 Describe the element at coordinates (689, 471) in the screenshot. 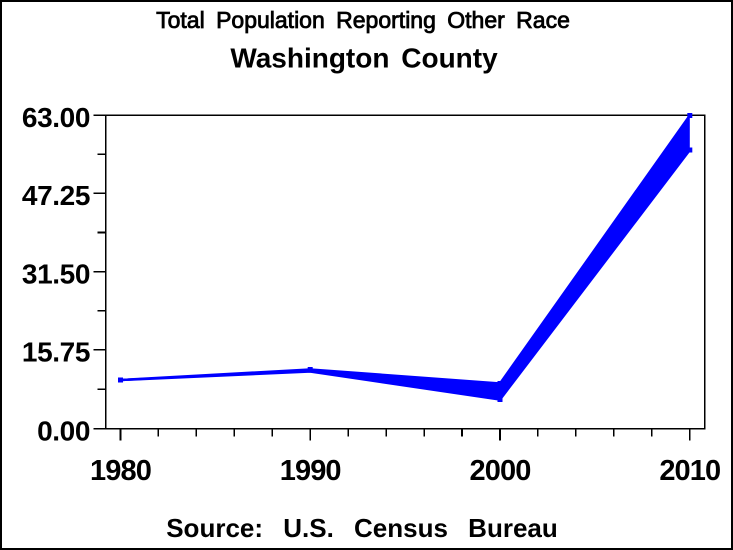

I see `svg-text: 2010` at that location.